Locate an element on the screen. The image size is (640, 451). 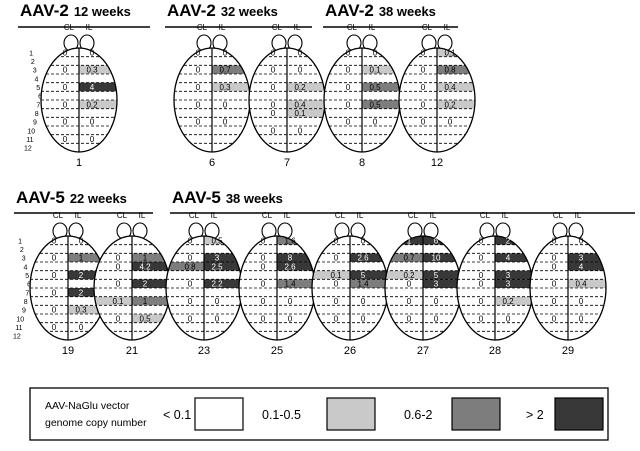
brain-label: 23 is located at coordinates (204, 351).